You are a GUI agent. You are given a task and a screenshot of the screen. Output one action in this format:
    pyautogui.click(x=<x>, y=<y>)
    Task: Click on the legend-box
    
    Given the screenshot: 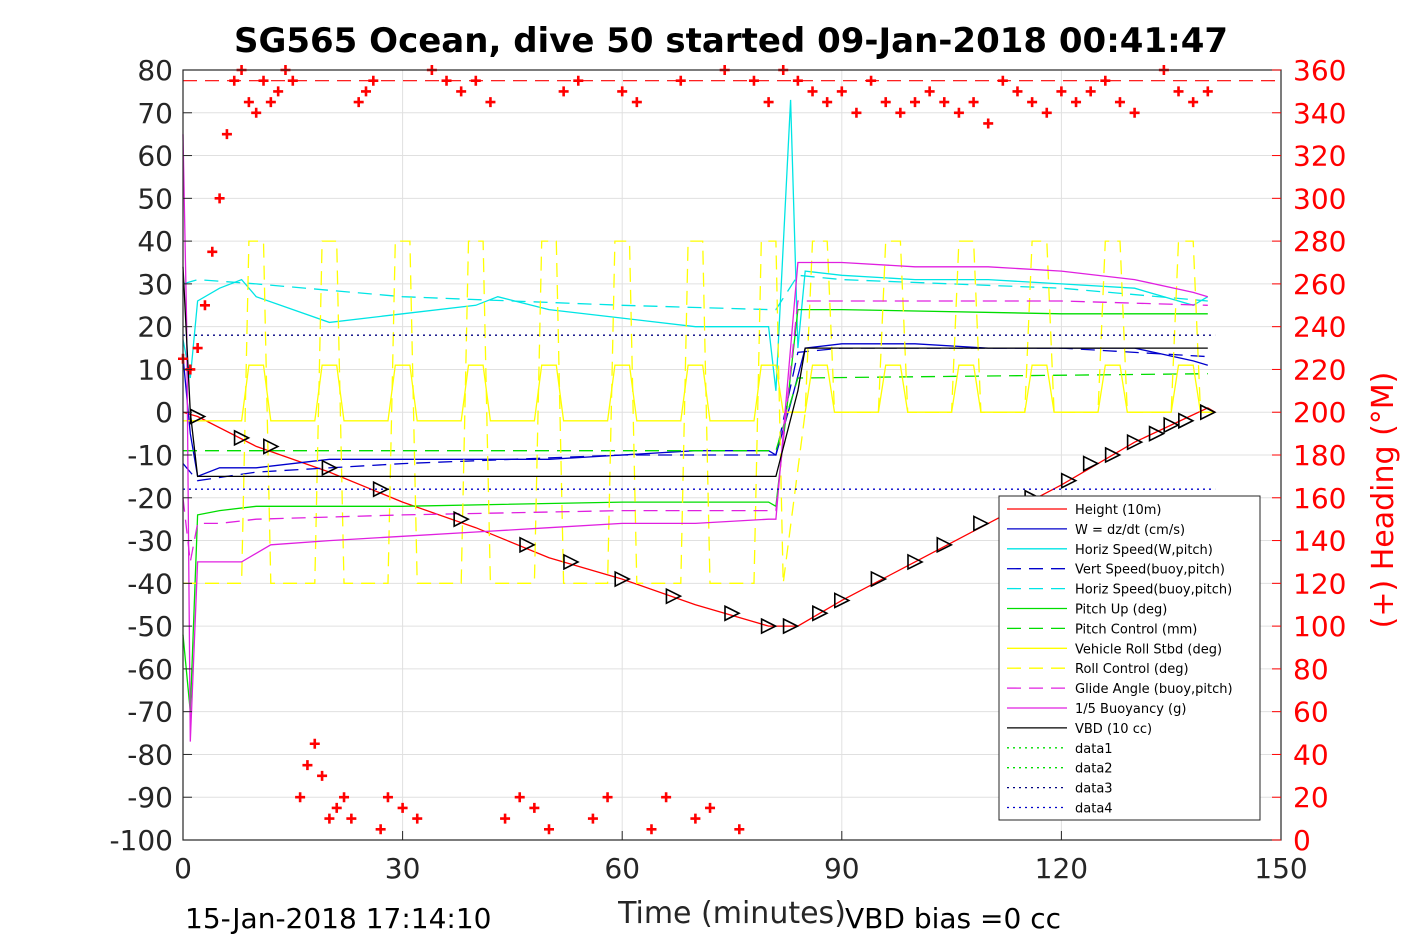 What is the action you would take?
    pyautogui.click(x=1129, y=658)
    